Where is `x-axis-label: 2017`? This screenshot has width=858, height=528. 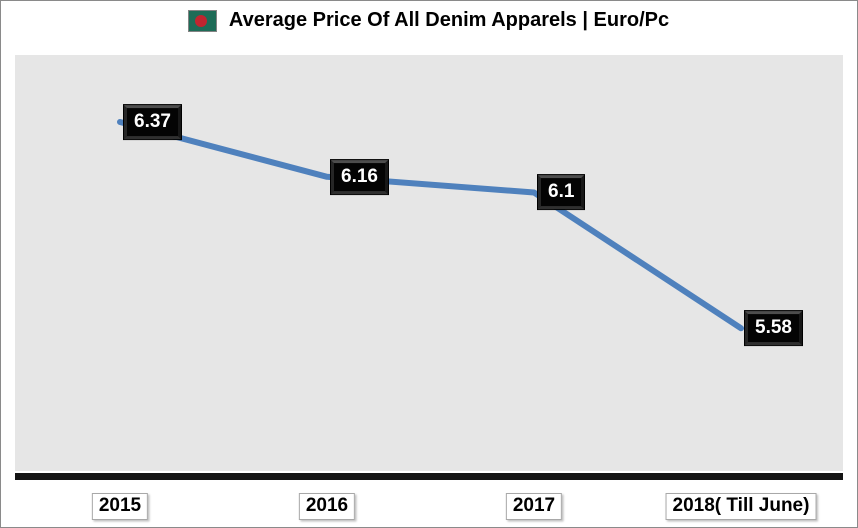
x-axis-label: 2017 is located at coordinates (534, 506).